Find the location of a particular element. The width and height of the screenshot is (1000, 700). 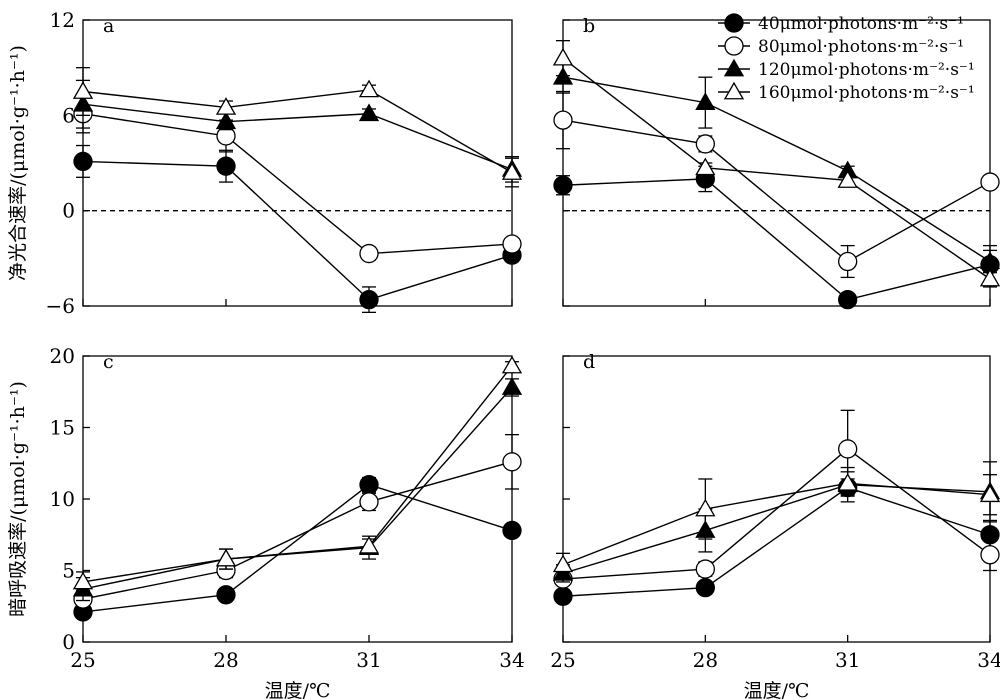

y-axis-label: 暗呼吸速率/(μmol·g⁻¹·h⁻¹) is located at coordinates (18, 499).